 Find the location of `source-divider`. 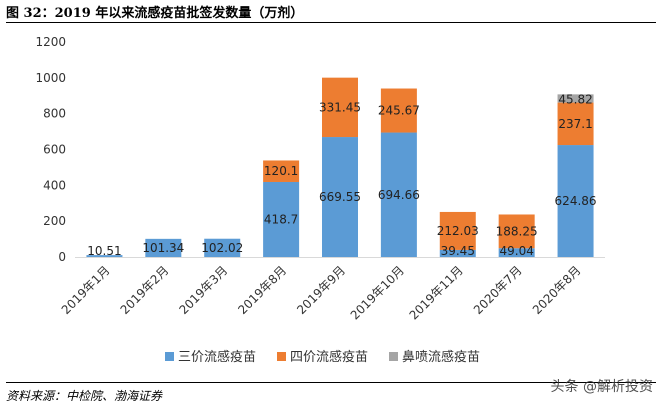

source-divider is located at coordinates (331, 382).